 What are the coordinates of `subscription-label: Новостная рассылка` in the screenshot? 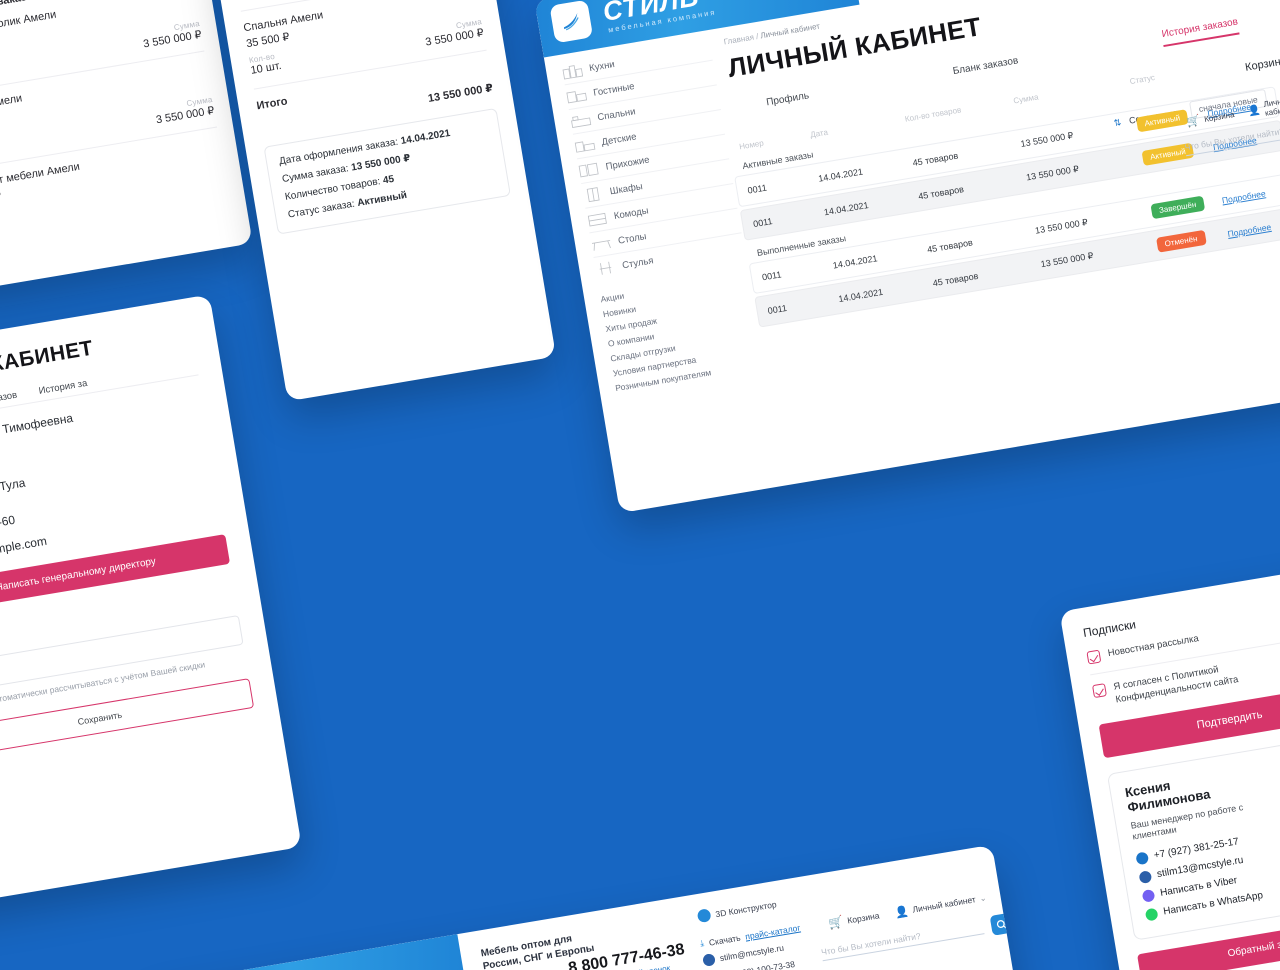 It's located at (1153, 646).